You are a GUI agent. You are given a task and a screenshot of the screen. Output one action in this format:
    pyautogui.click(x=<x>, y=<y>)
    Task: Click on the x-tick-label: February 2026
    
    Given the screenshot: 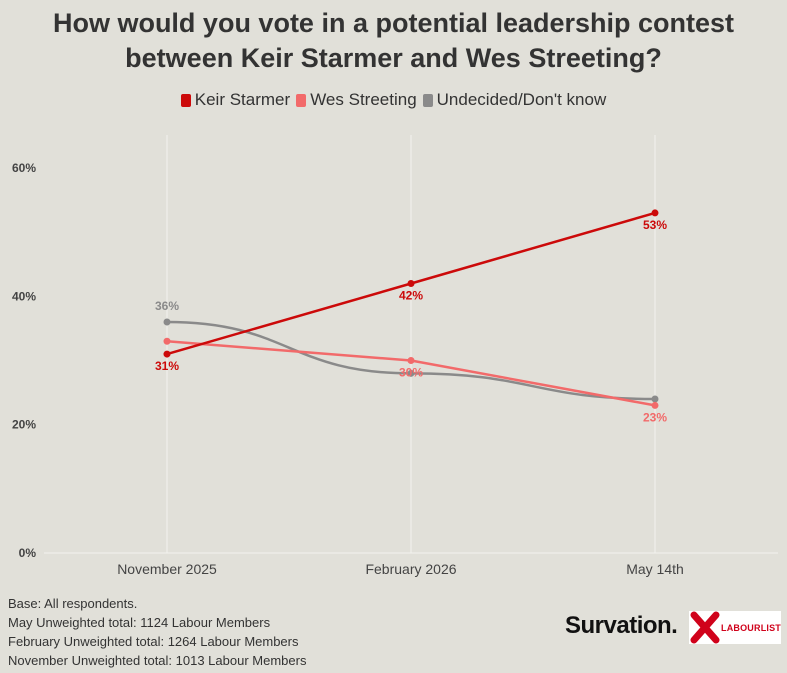 What is the action you would take?
    pyautogui.click(x=410, y=569)
    